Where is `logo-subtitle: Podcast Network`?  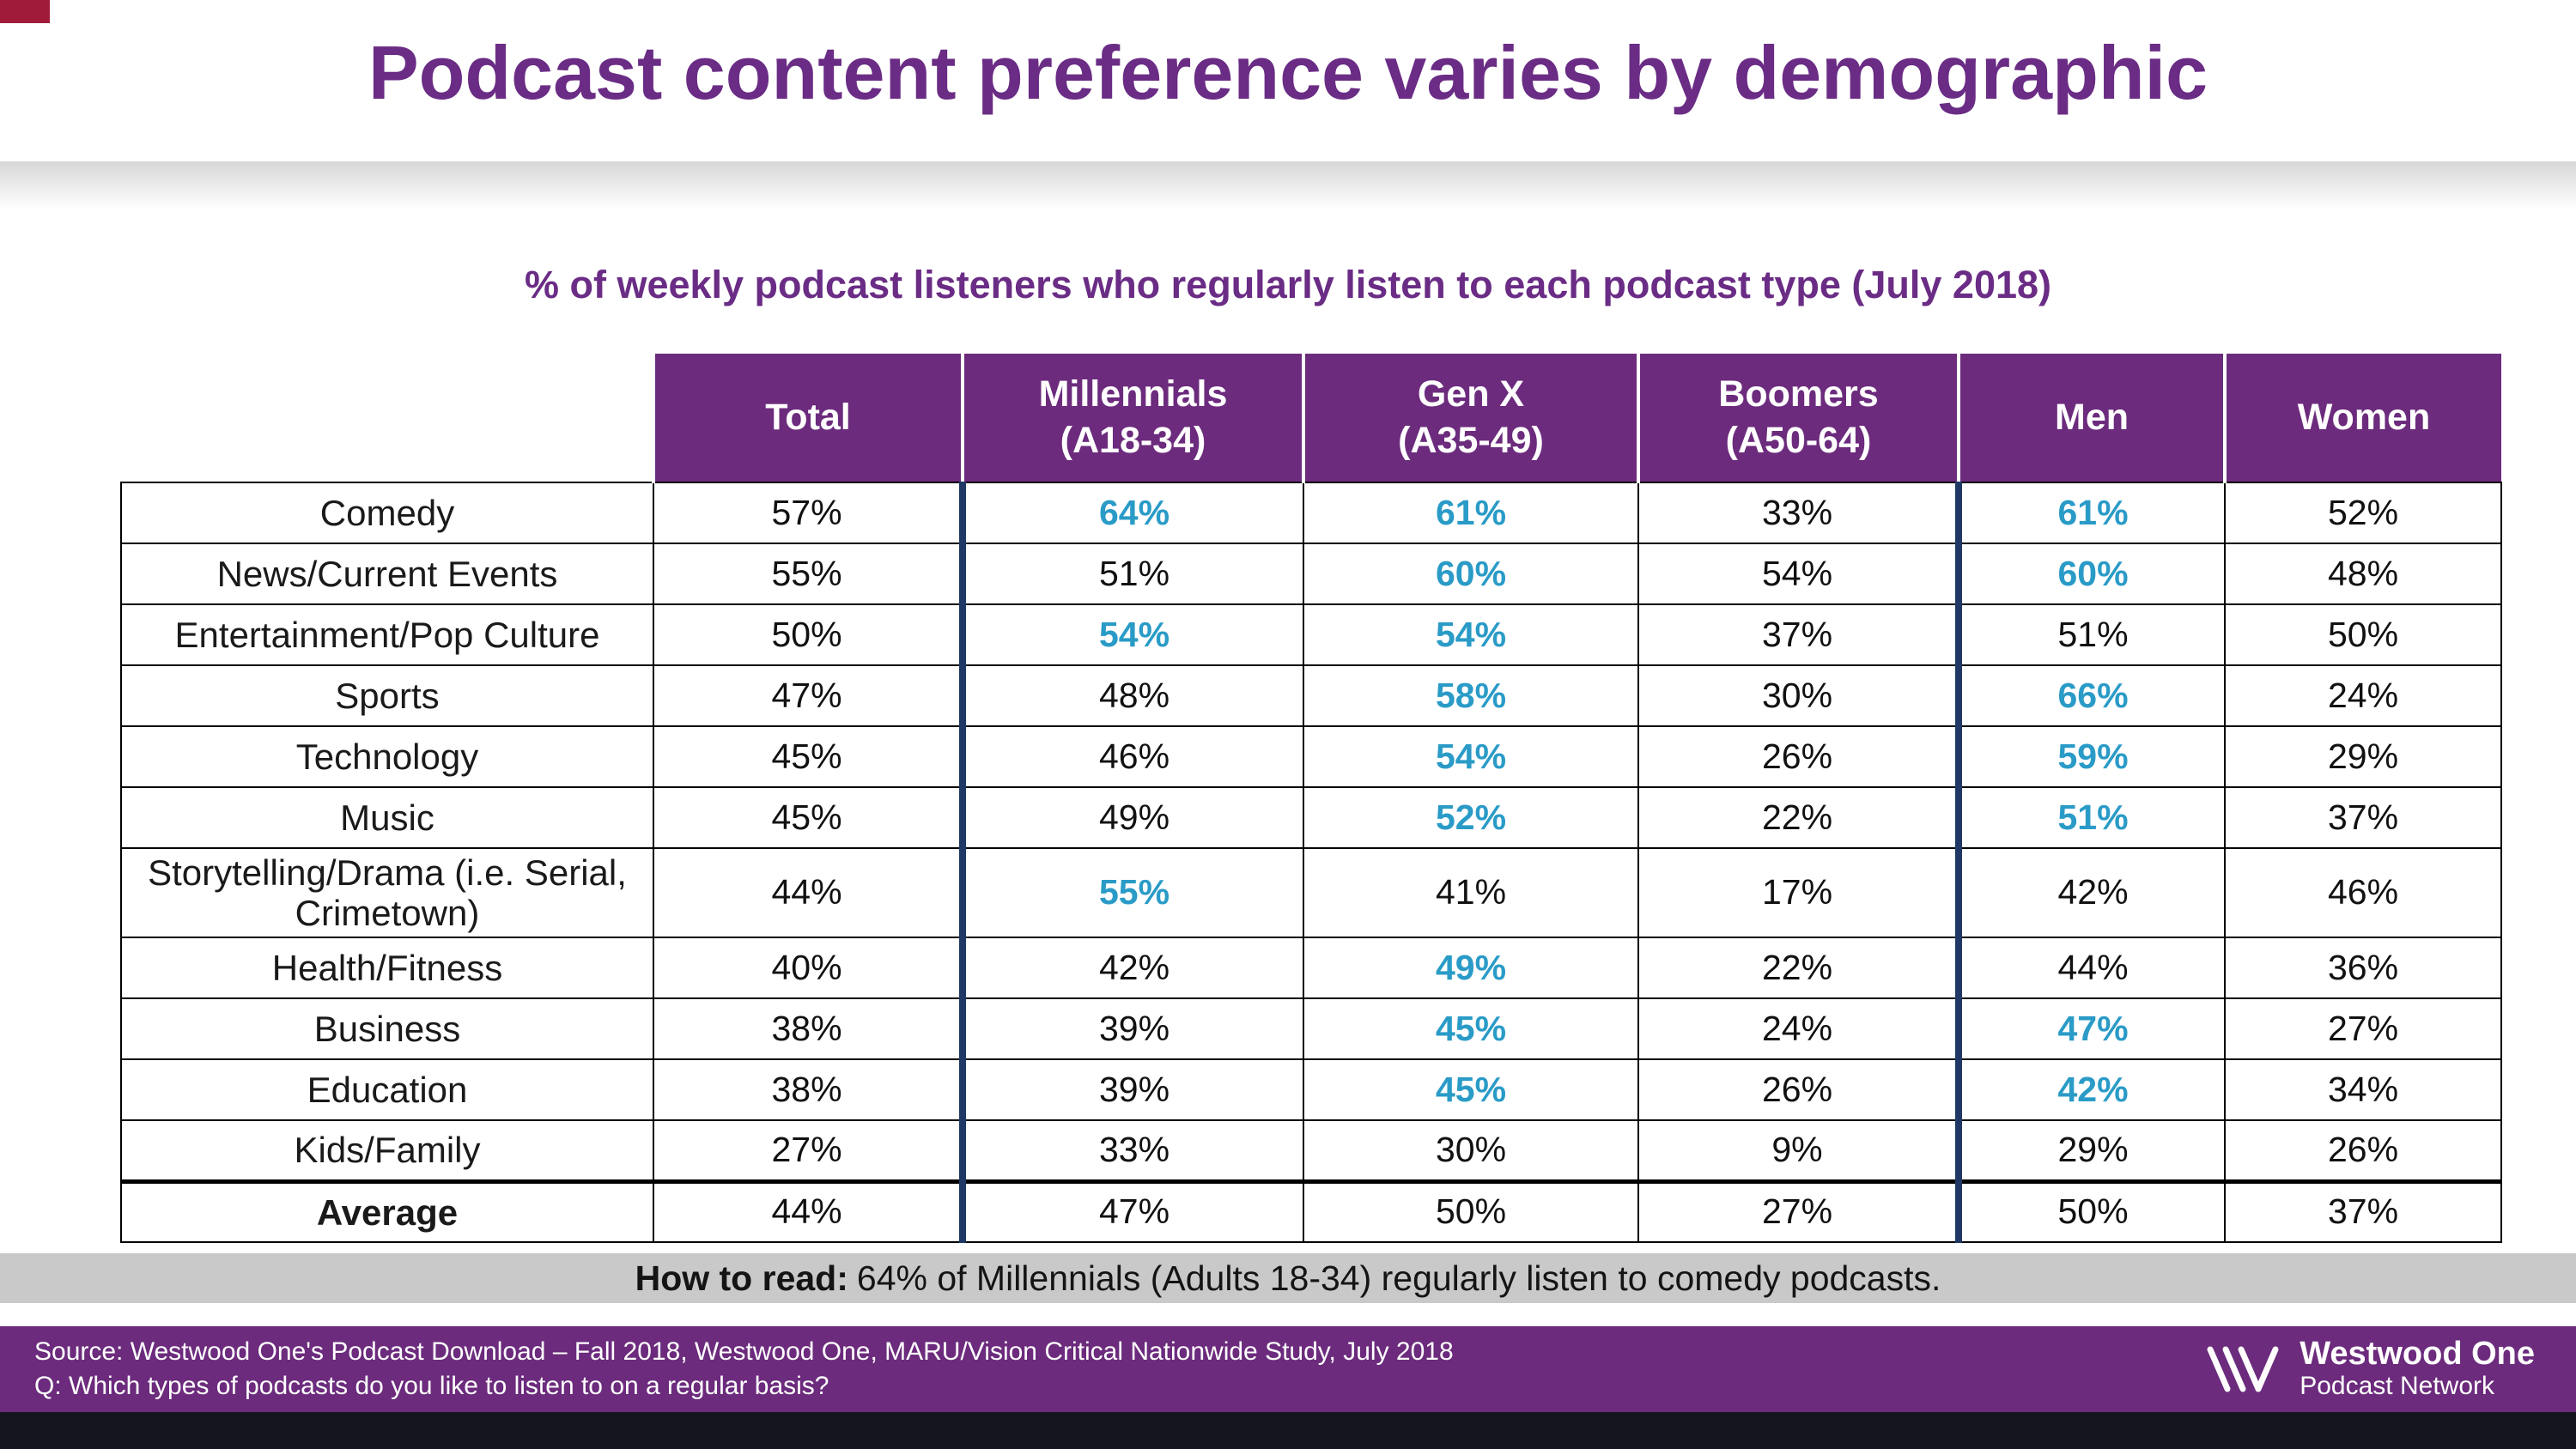
logo-subtitle: Podcast Network is located at coordinates (2397, 1385).